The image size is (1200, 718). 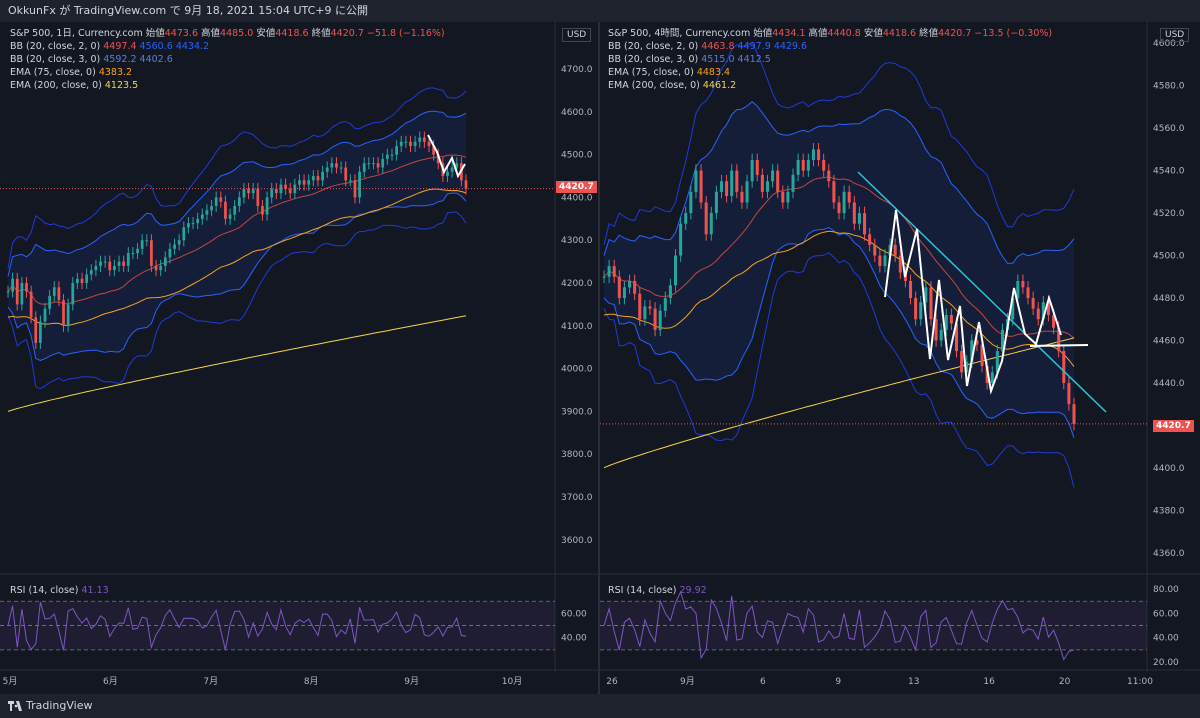 What do you see at coordinates (1059, 345) in the screenshot?
I see `neckline-drawing` at bounding box center [1059, 345].